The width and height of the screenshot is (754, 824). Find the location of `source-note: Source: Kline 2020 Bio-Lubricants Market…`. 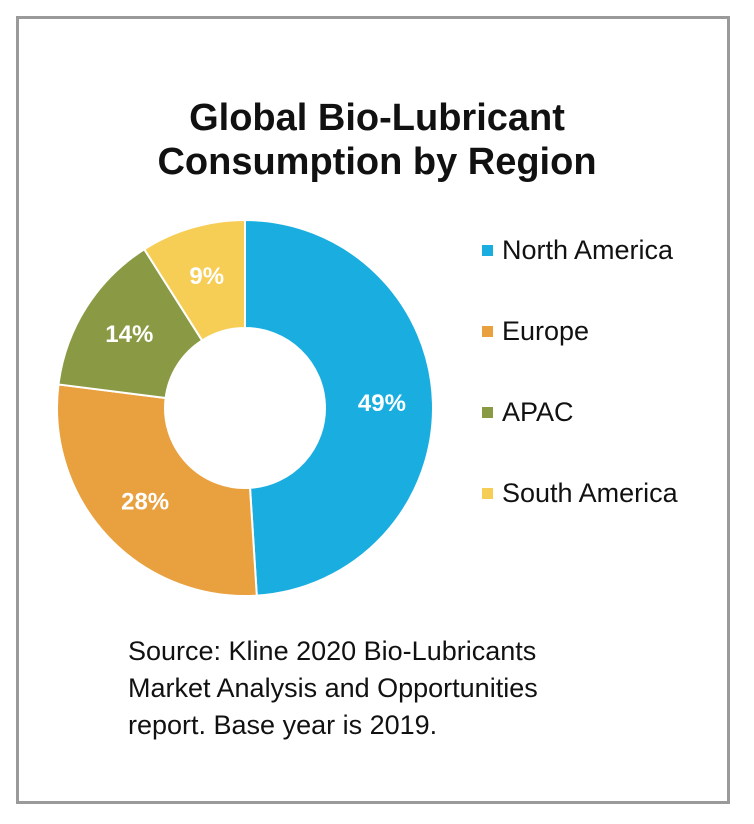

source-note: Source: Kline 2020 Bio-Lubricants Market… is located at coordinates (388, 688).